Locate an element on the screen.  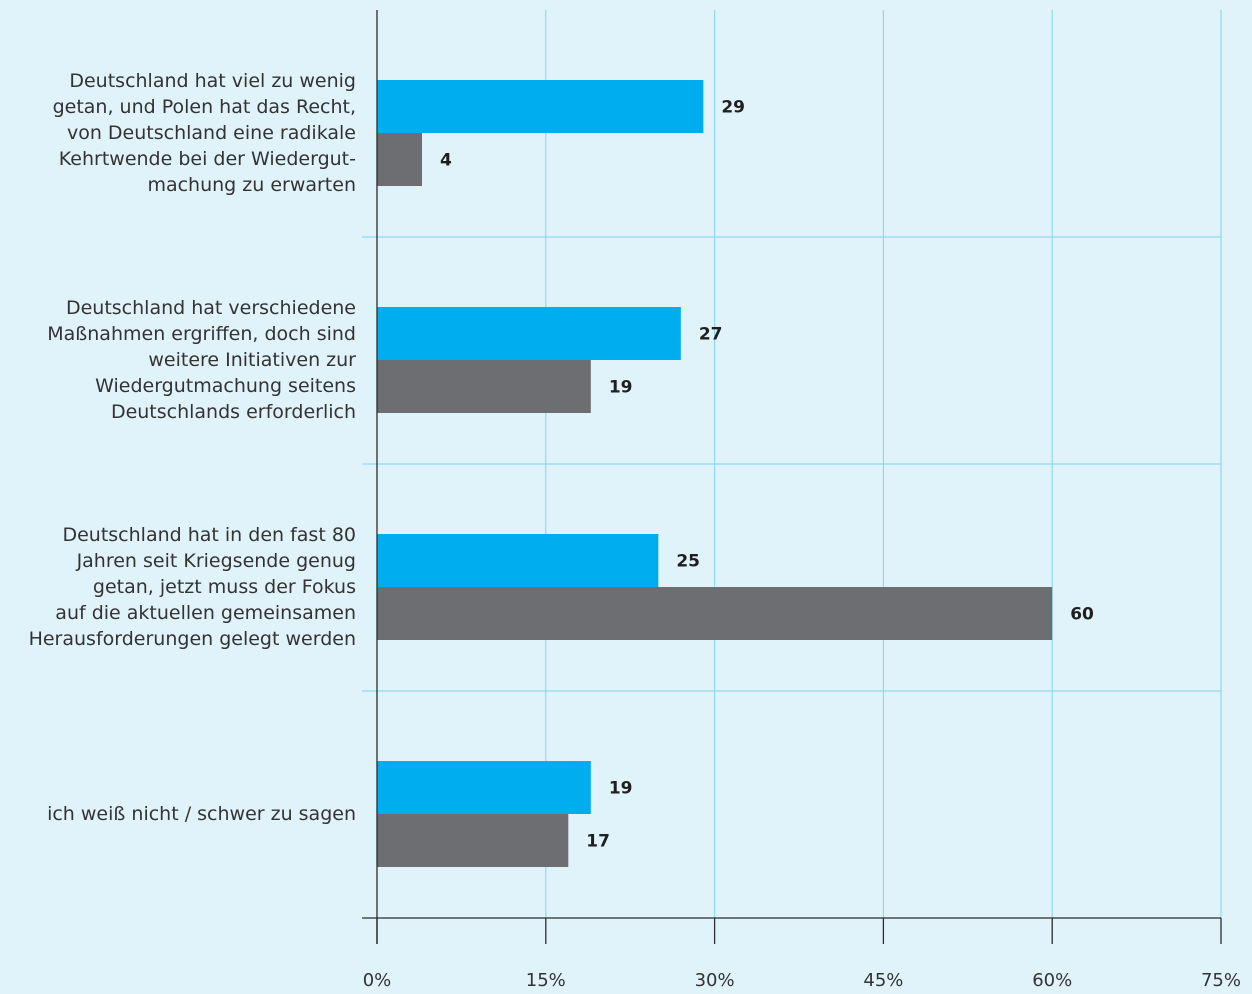
x-tick-label: 0% is located at coordinates (377, 980).